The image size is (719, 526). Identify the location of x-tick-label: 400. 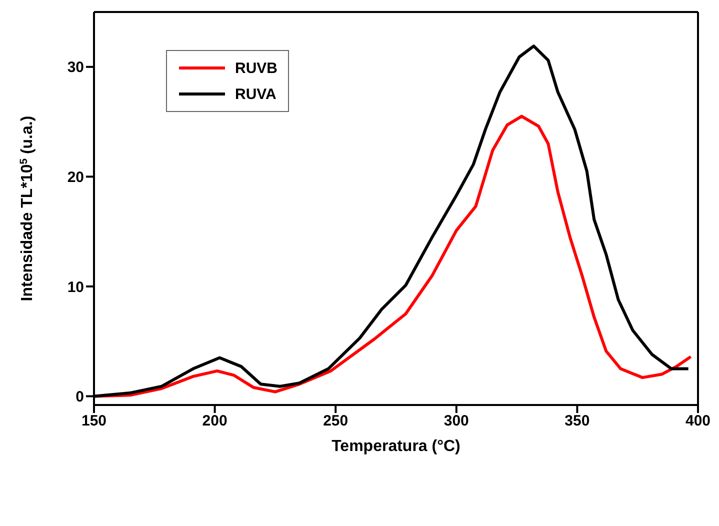
(698, 421).